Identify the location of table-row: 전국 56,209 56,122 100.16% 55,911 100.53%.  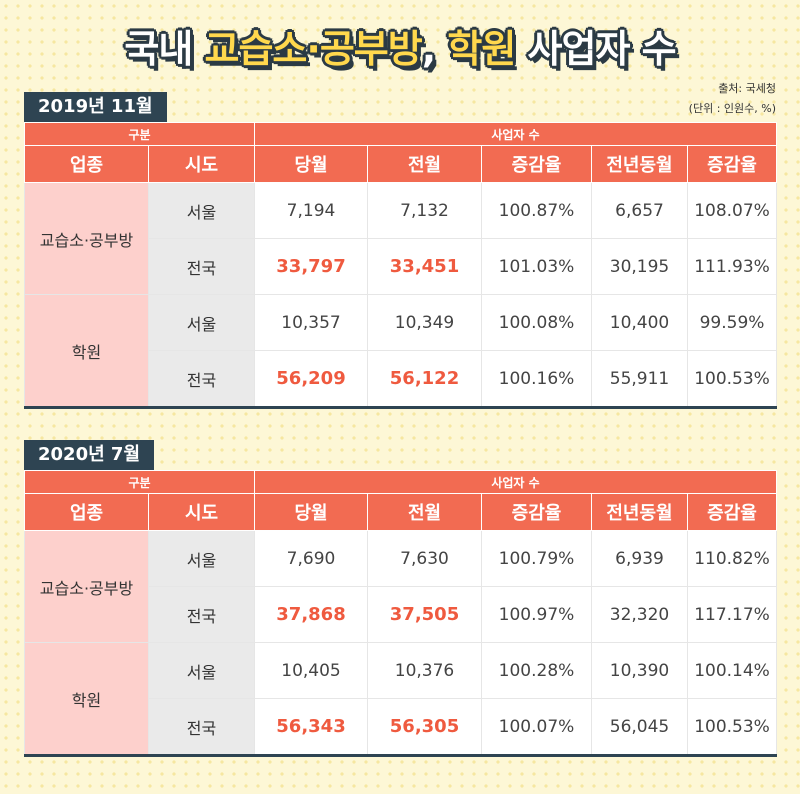
(401, 379).